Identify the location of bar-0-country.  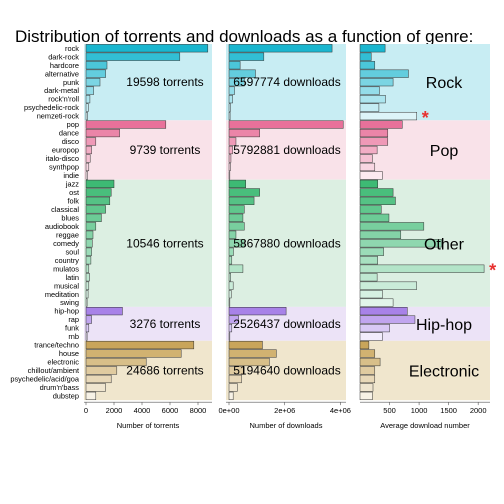
(88, 260).